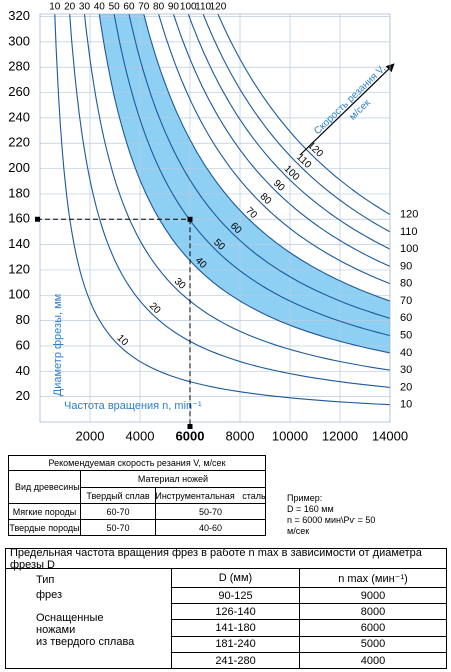 This screenshot has height=672, width=451. I want to click on table2-cell: 5000, so click(373, 645).